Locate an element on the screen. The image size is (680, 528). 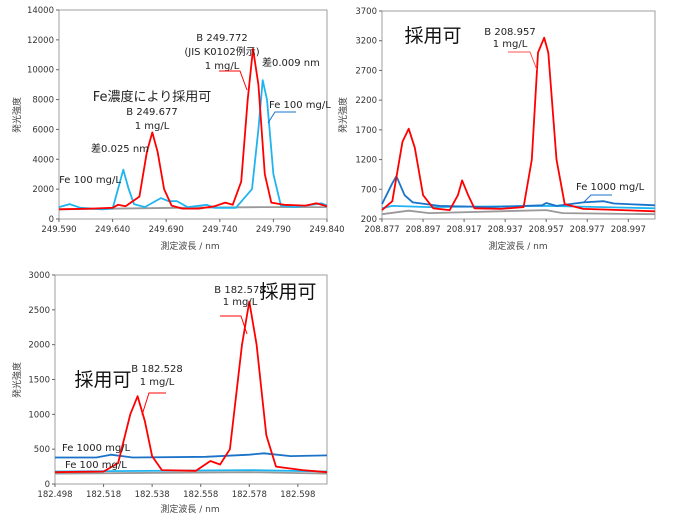
annotation-b249677: B 249.677 is located at coordinates (151, 112).